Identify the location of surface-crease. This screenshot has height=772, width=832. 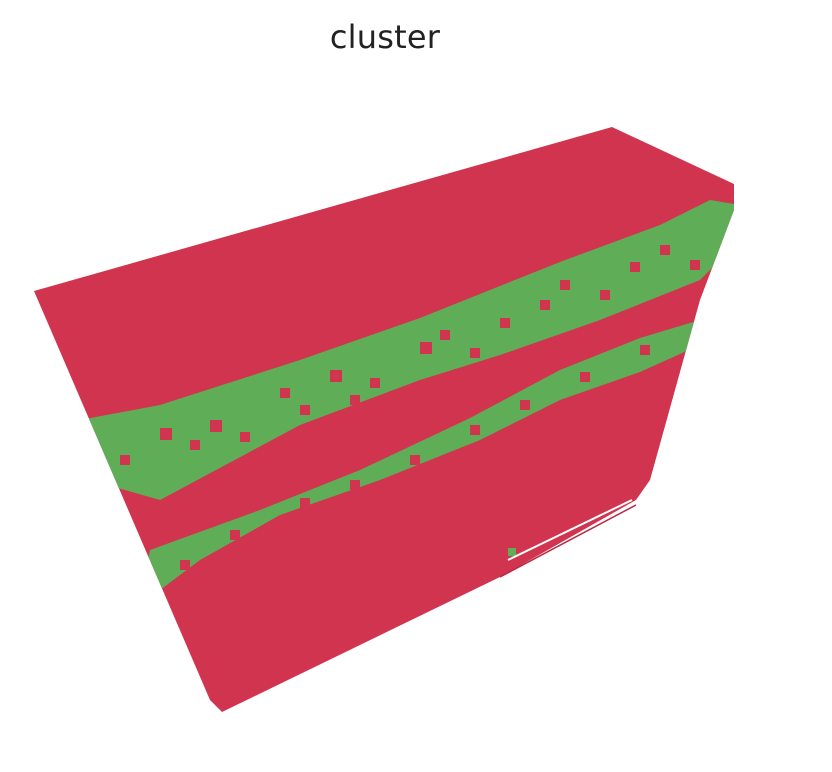
(570, 530).